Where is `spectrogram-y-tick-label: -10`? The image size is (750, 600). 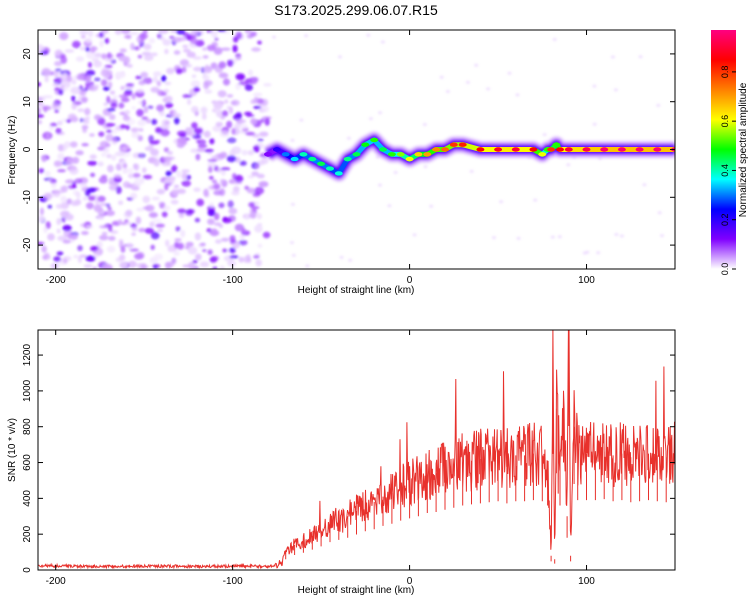
spectrogram-y-tick-label: -10 is located at coordinates (27, 197).